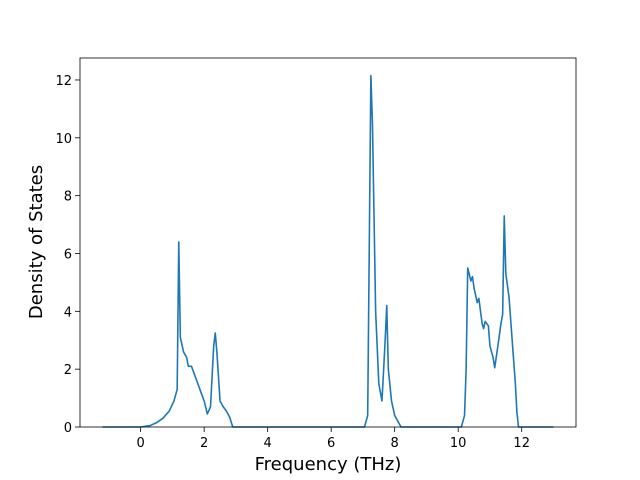 This screenshot has height=480, width=640. Describe the element at coordinates (68, 312) in the screenshot. I see `y-tick-label: 4` at that location.